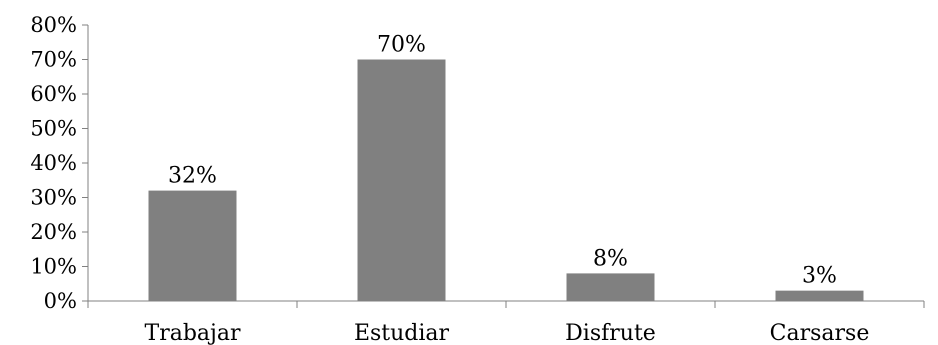 This screenshot has width=938, height=345. What do you see at coordinates (402, 333) in the screenshot?
I see `category-label-estudiar: Estudiar` at bounding box center [402, 333].